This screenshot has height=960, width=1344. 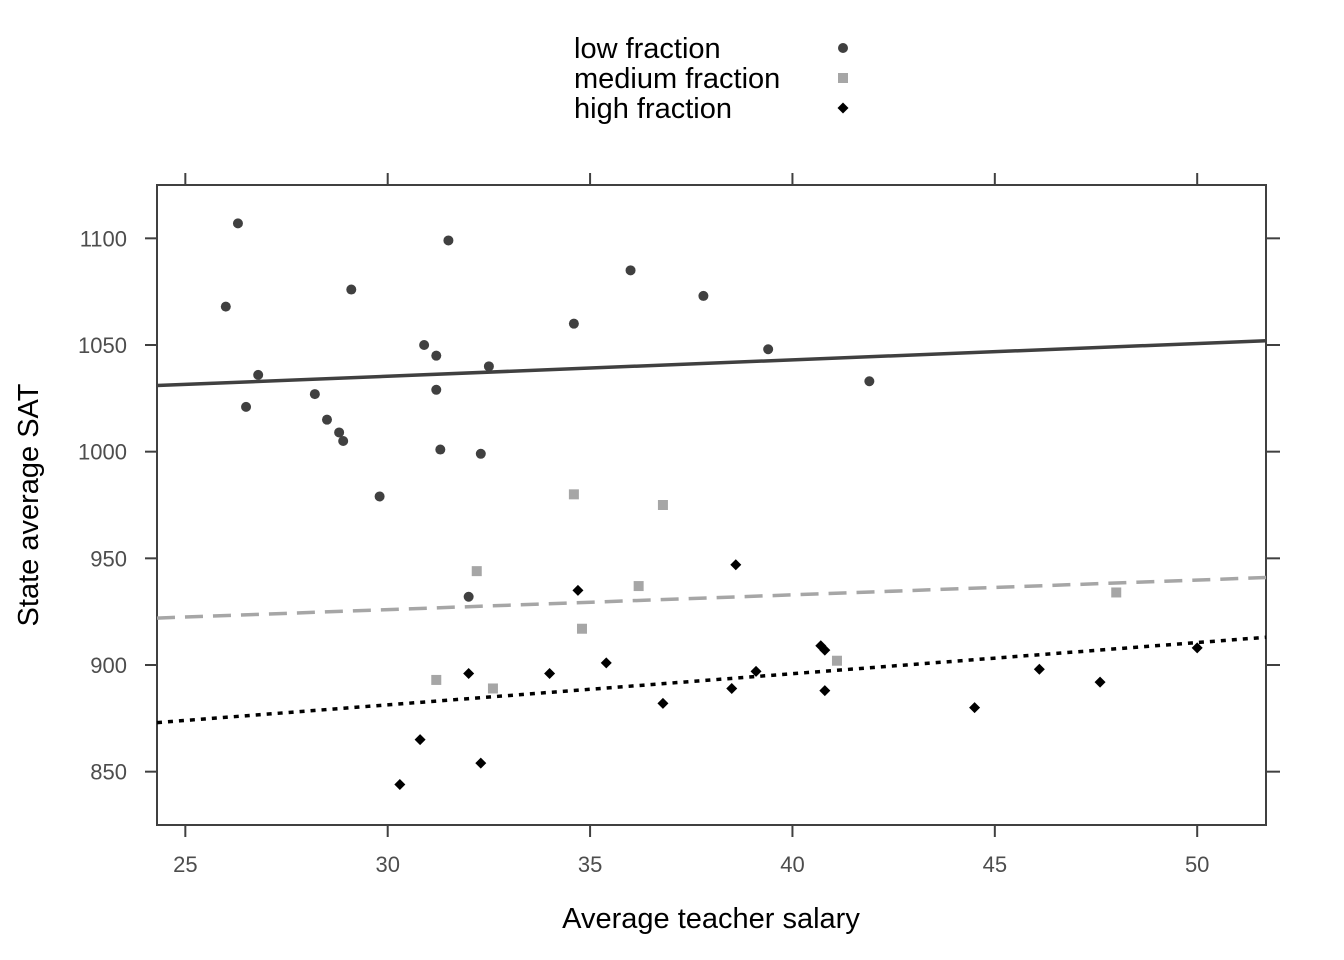 I want to click on x-tick-label: 50, so click(x=1197, y=864).